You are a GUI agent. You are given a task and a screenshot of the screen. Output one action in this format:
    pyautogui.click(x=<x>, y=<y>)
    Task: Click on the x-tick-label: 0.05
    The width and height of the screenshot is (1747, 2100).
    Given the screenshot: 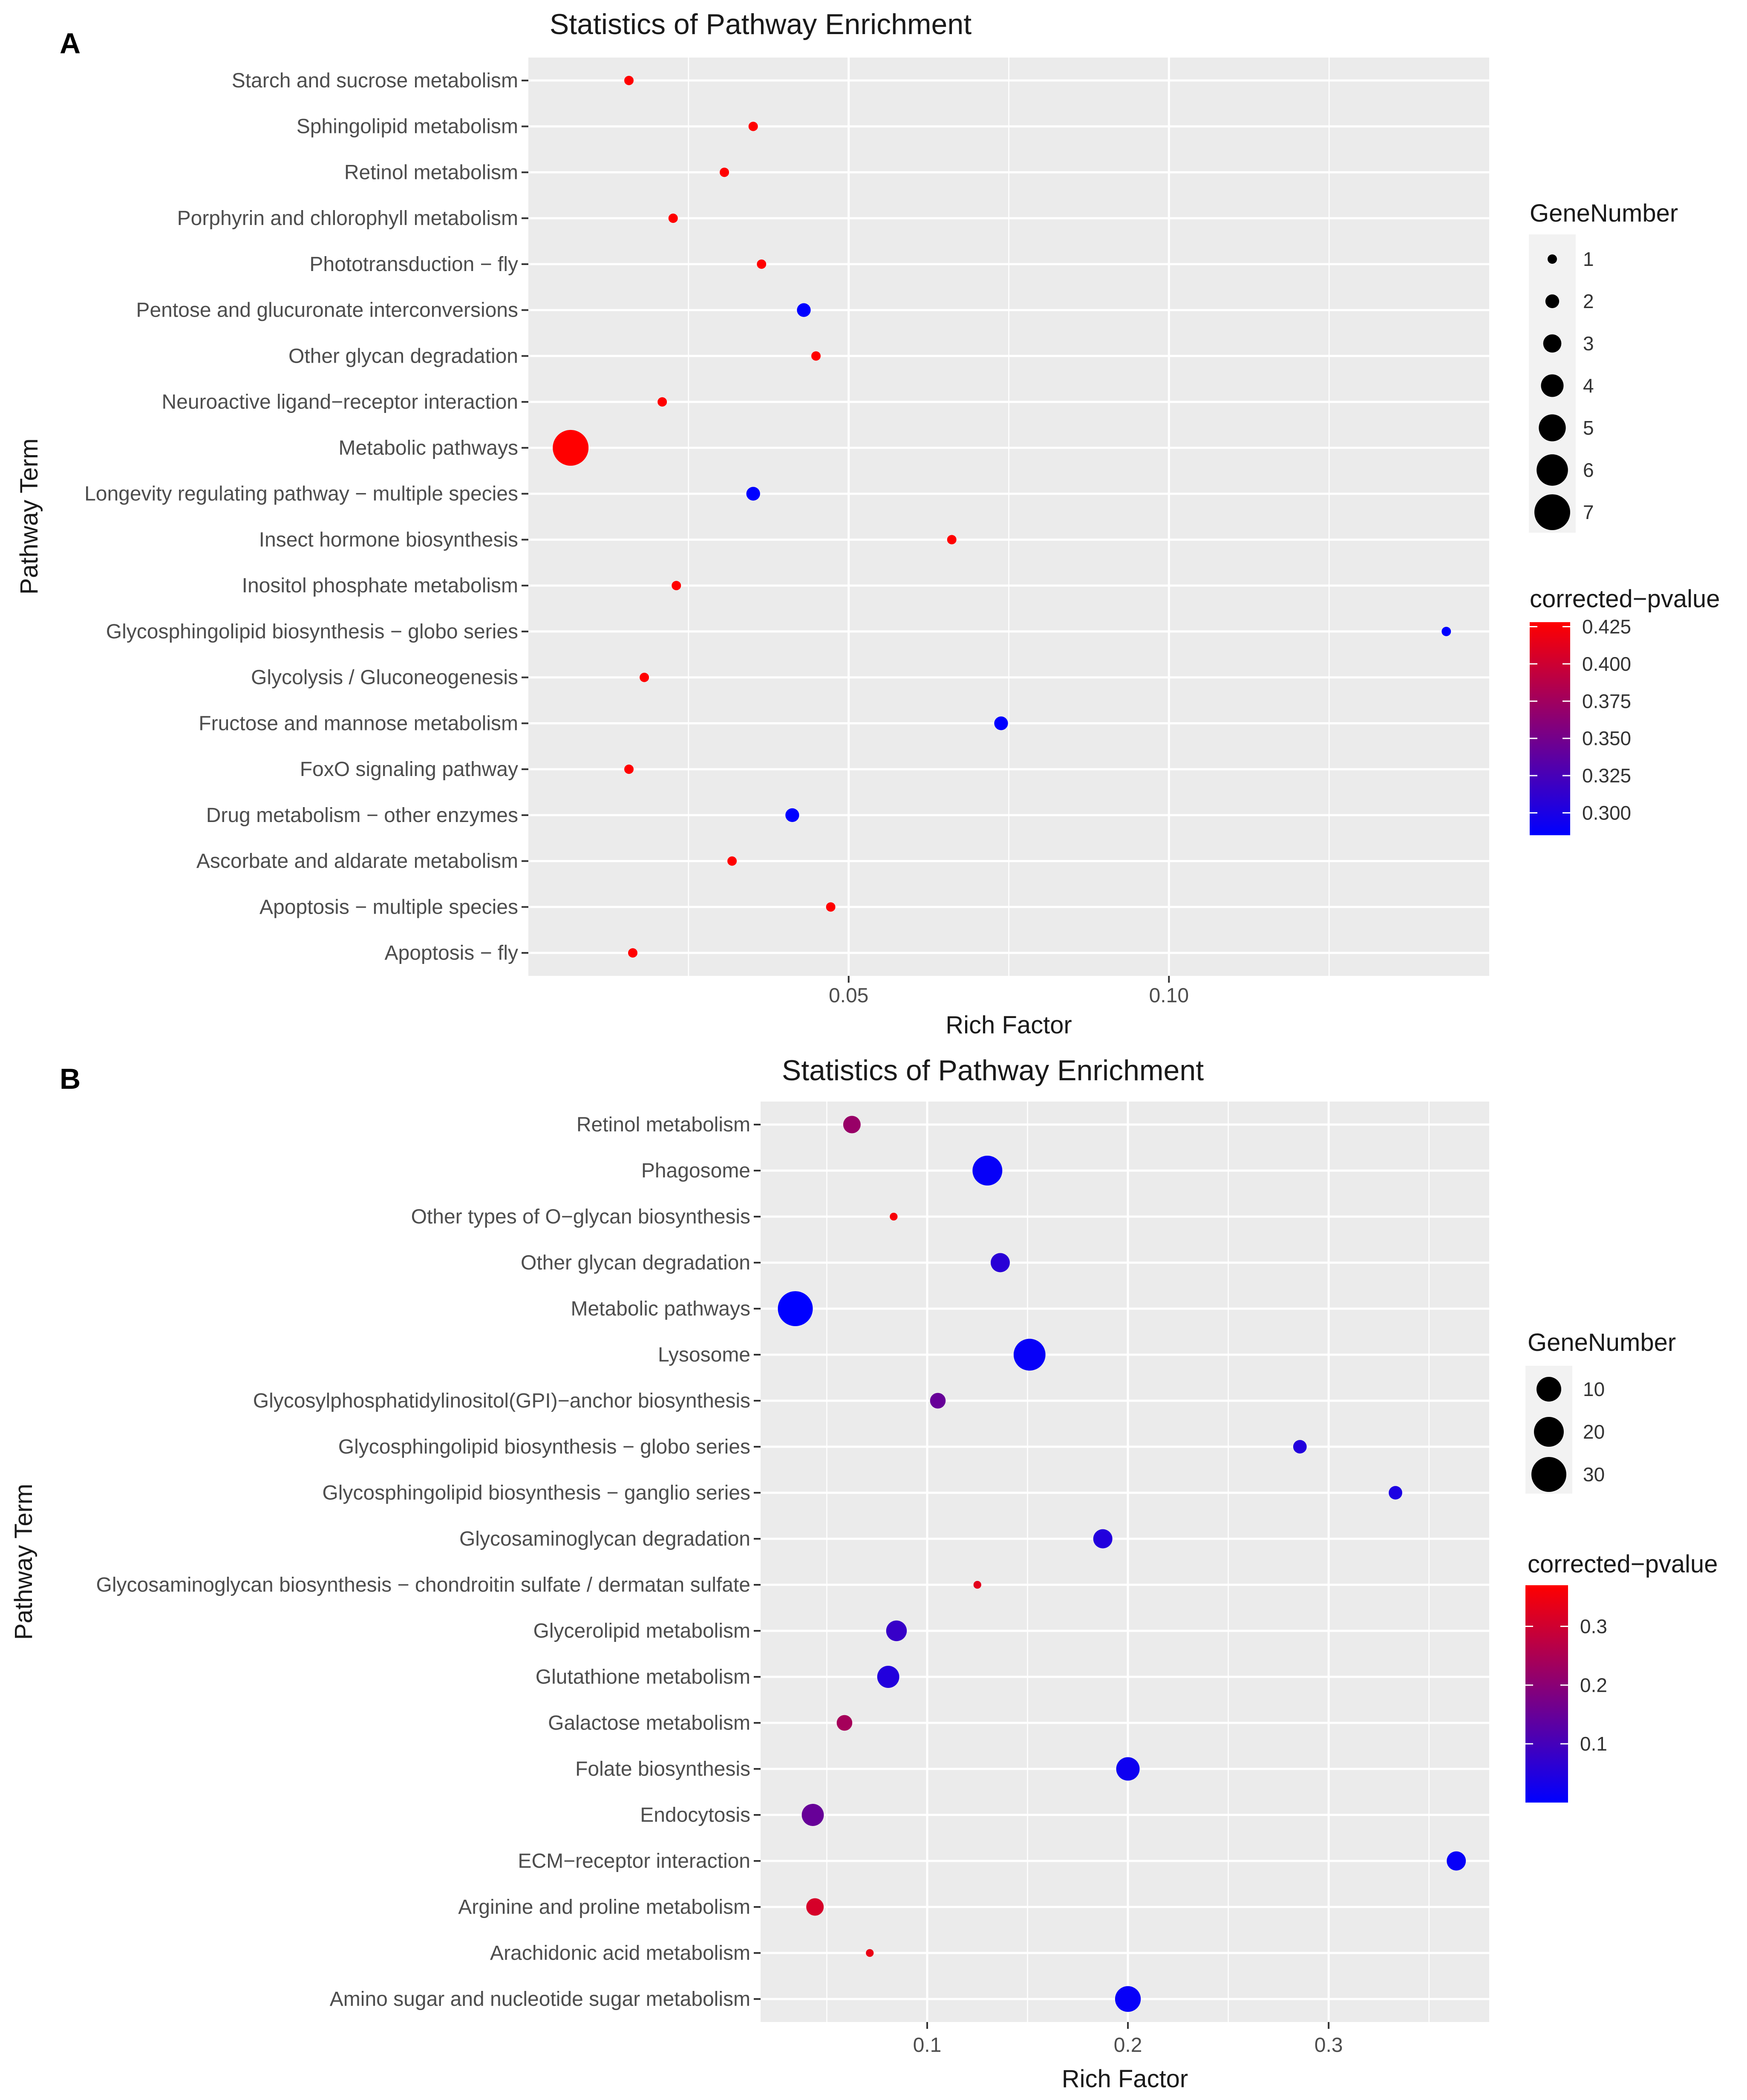 What is the action you would take?
    pyautogui.click(x=848, y=995)
    